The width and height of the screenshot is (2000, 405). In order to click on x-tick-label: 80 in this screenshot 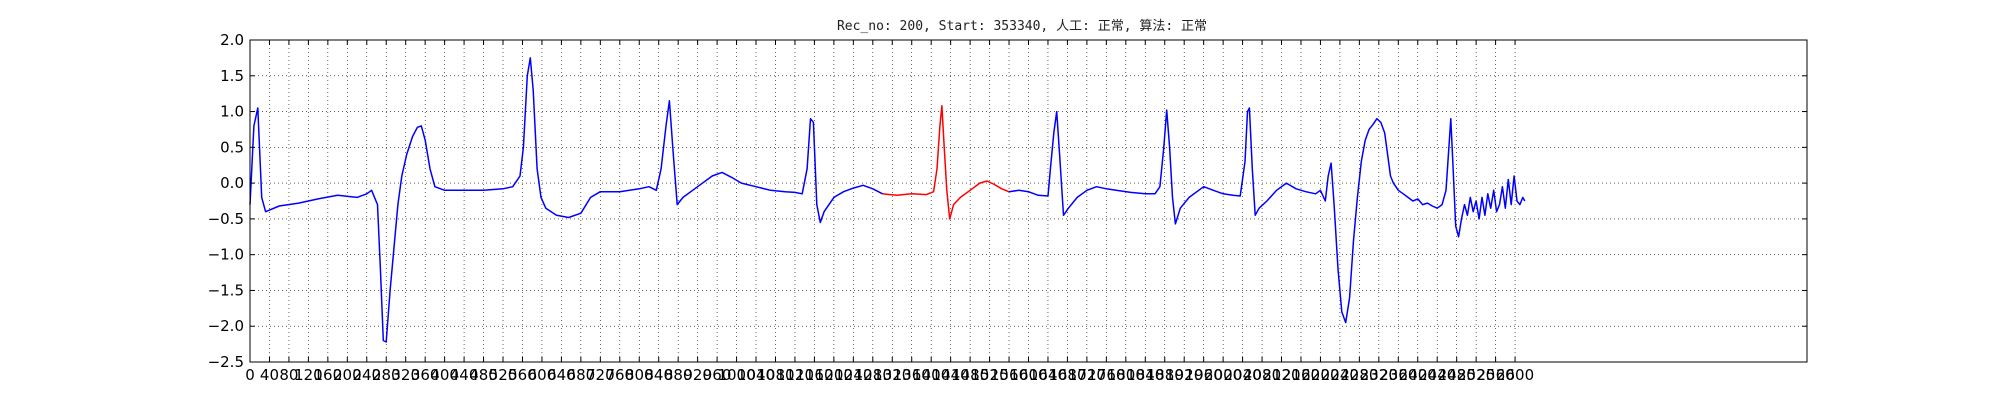, I will do `click(288, 375)`.